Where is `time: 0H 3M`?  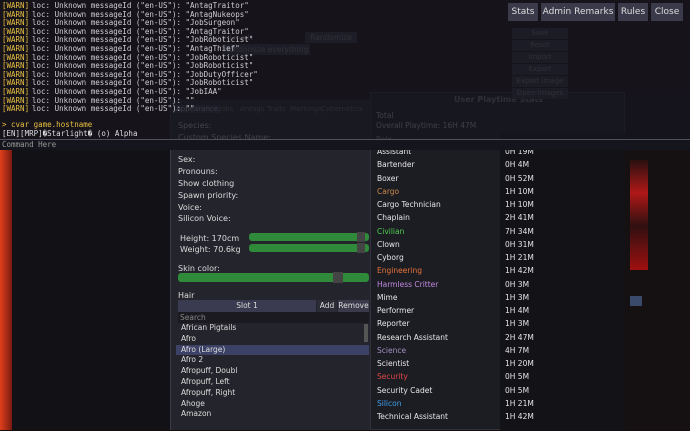 time: 0H 3M is located at coordinates (517, 284).